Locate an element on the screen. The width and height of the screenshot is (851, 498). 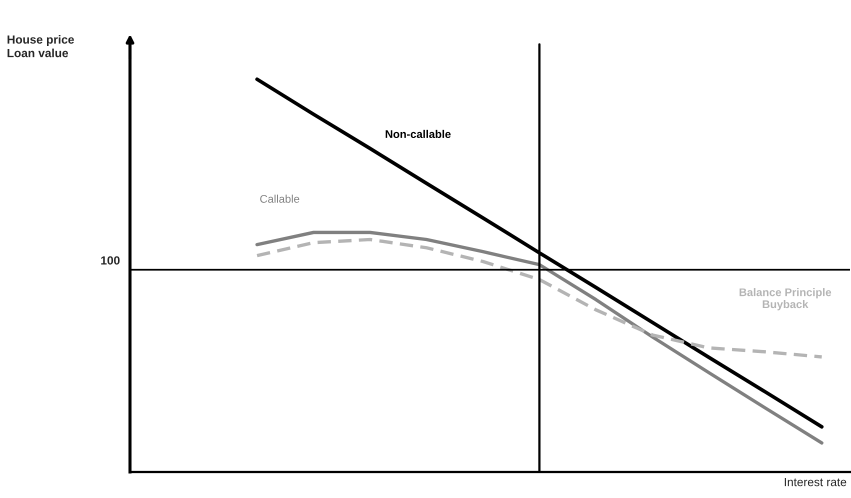
series-label: Non-callable is located at coordinates (418, 134).